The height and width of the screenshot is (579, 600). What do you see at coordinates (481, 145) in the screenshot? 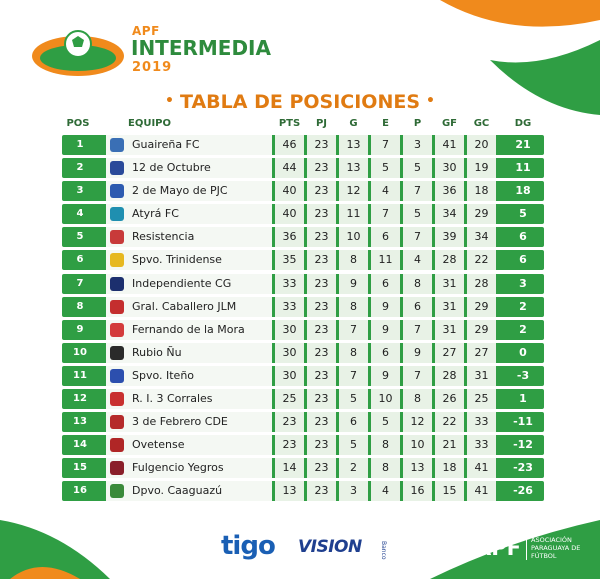
I see `gc-cell: 20` at bounding box center [481, 145].